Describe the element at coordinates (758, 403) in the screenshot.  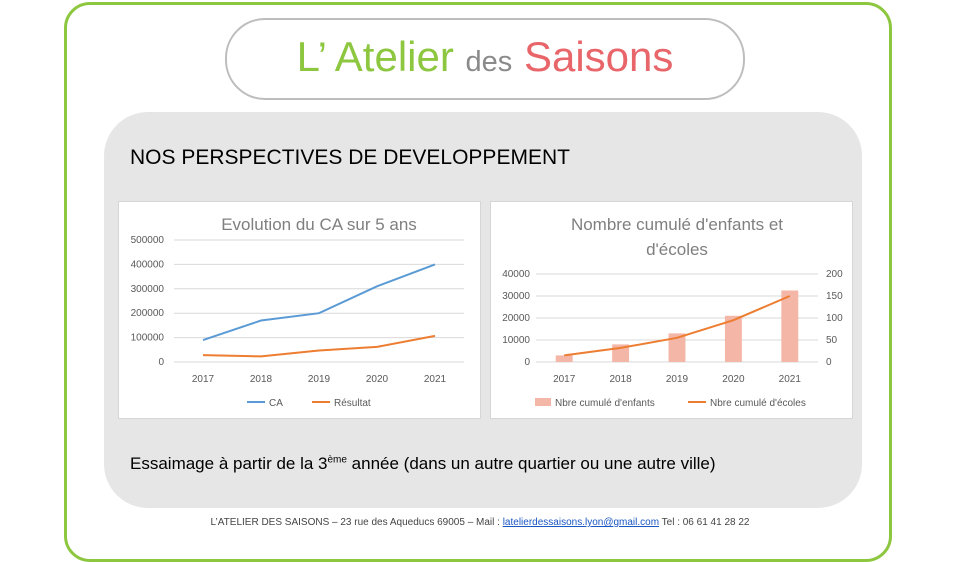
I see `legend-label: Nbre cumulé d'écoles` at that location.